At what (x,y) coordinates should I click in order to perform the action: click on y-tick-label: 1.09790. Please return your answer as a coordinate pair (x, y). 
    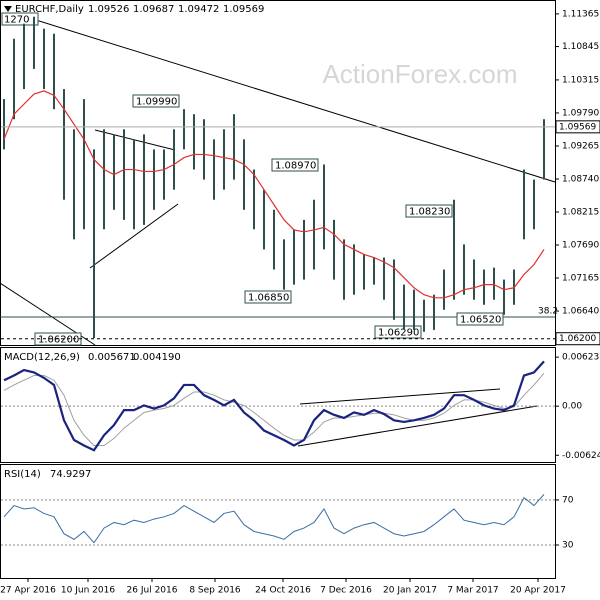
    Looking at the image, I should click on (580, 113).